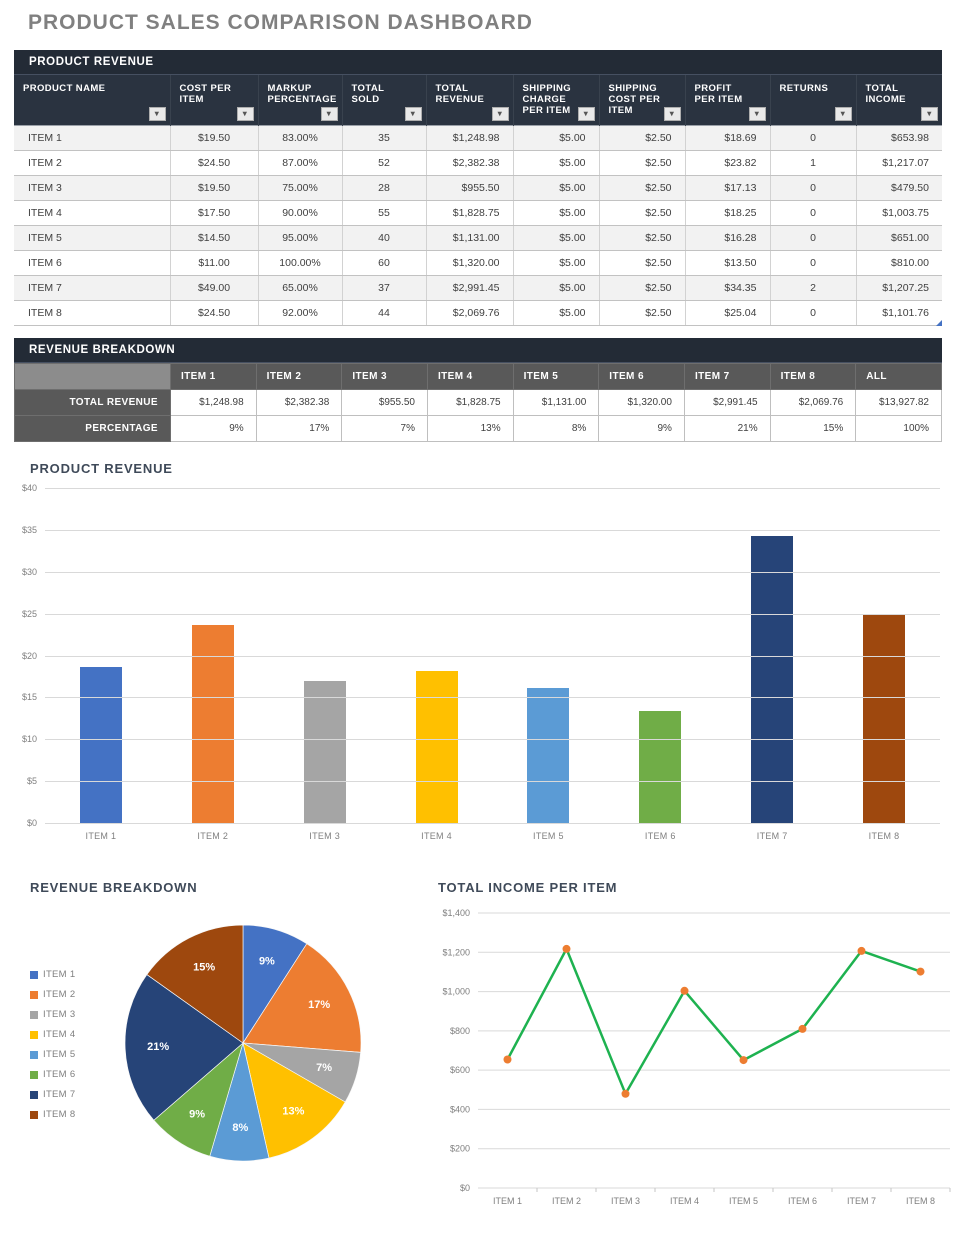 This screenshot has height=1240, width=965. Describe the element at coordinates (92, 288) in the screenshot. I see `table-cell: ITEM 7` at that location.